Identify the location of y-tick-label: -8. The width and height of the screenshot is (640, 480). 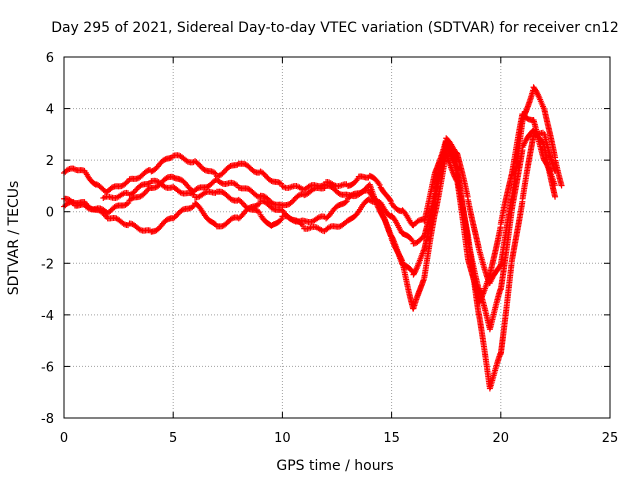
(47, 419).